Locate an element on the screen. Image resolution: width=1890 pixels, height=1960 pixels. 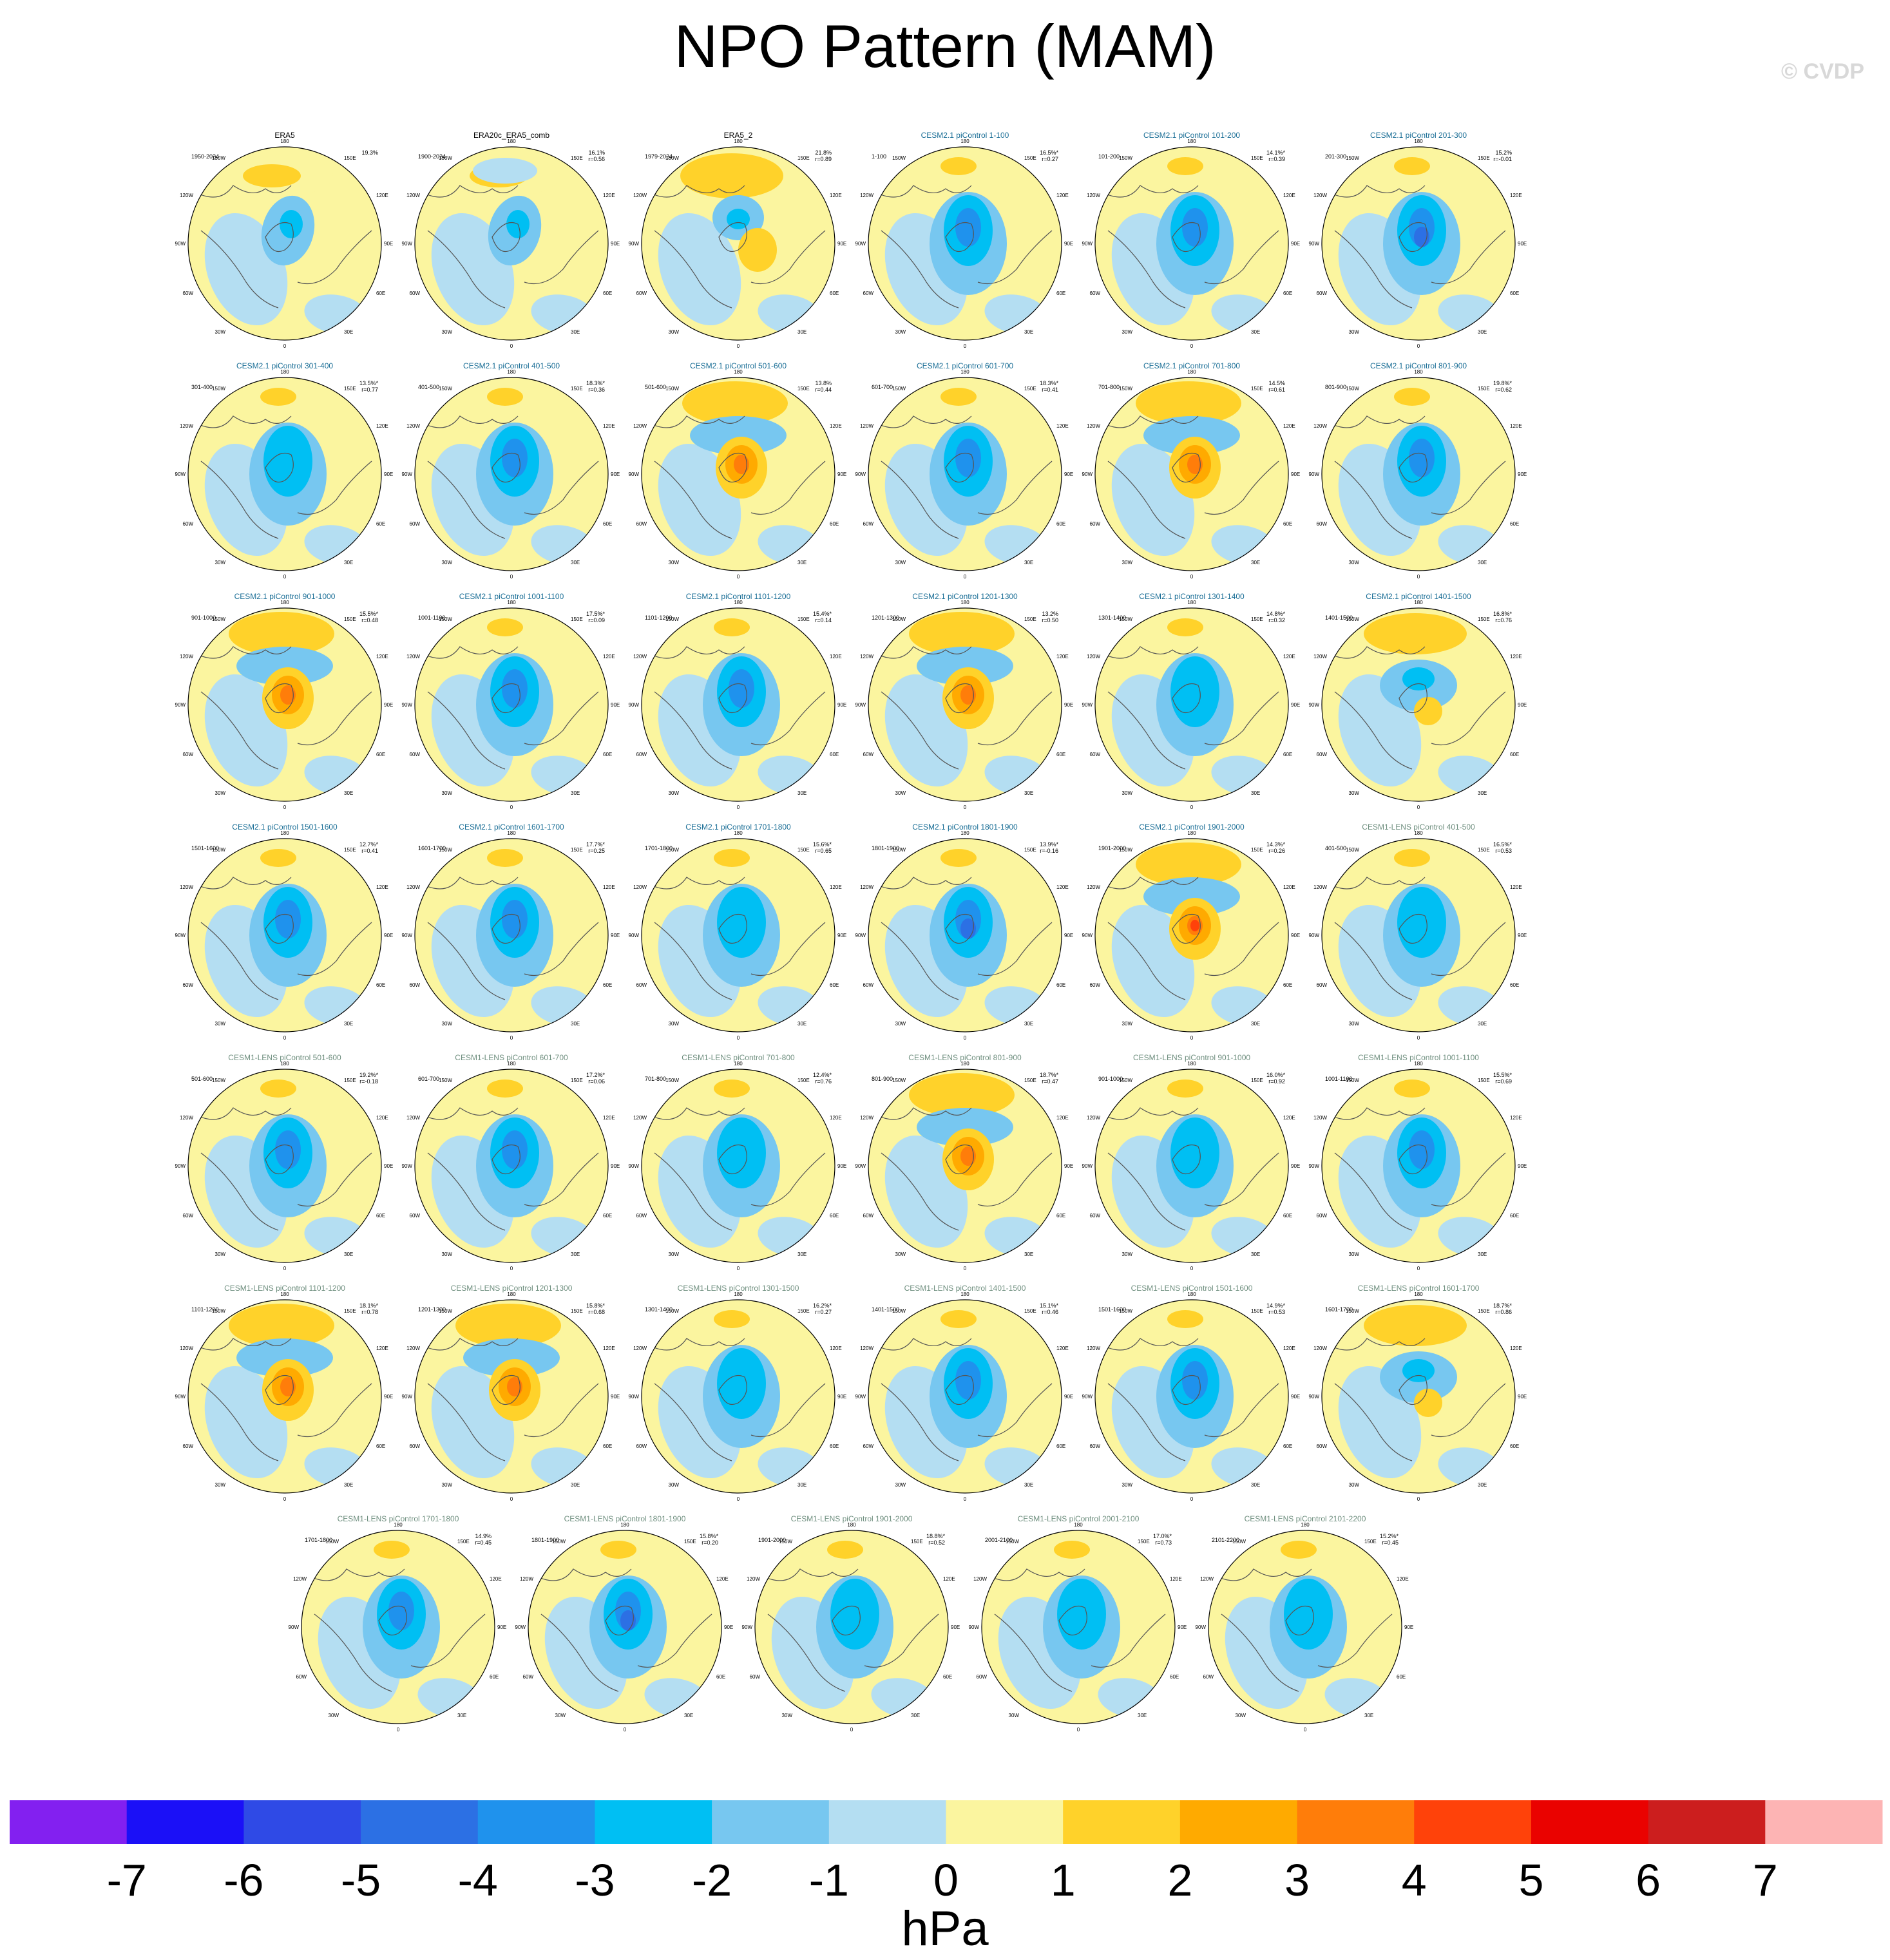
panel-variance: 18.3%* is located at coordinates (596, 383).